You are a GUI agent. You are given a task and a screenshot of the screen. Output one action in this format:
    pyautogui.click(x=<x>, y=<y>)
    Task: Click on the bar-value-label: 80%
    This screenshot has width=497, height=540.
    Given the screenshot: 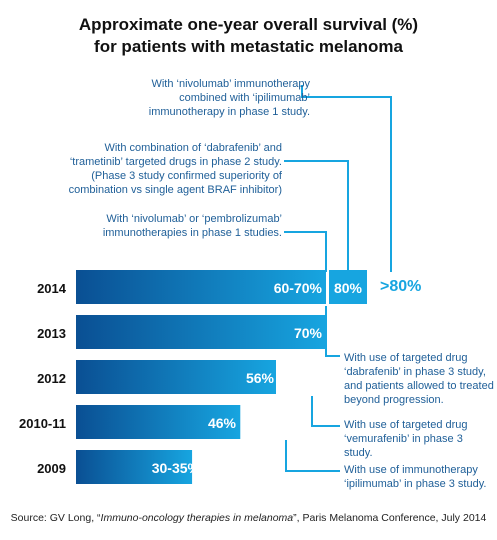 What is the action you would take?
    pyautogui.click(x=348, y=288)
    